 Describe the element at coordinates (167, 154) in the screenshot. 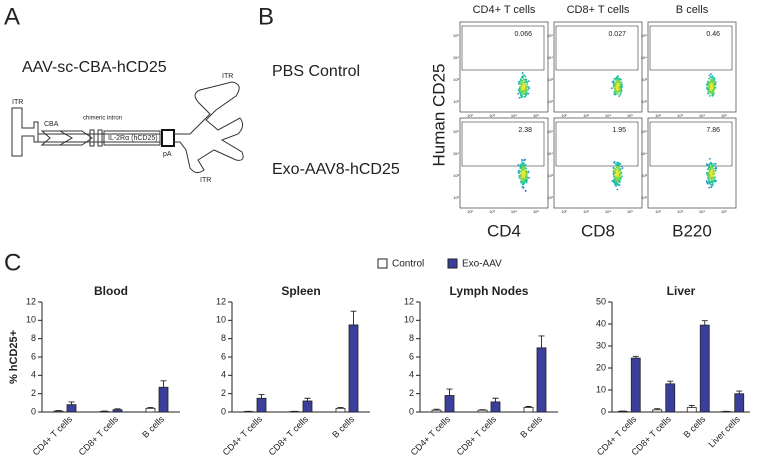

I see `polya-label: pA` at that location.